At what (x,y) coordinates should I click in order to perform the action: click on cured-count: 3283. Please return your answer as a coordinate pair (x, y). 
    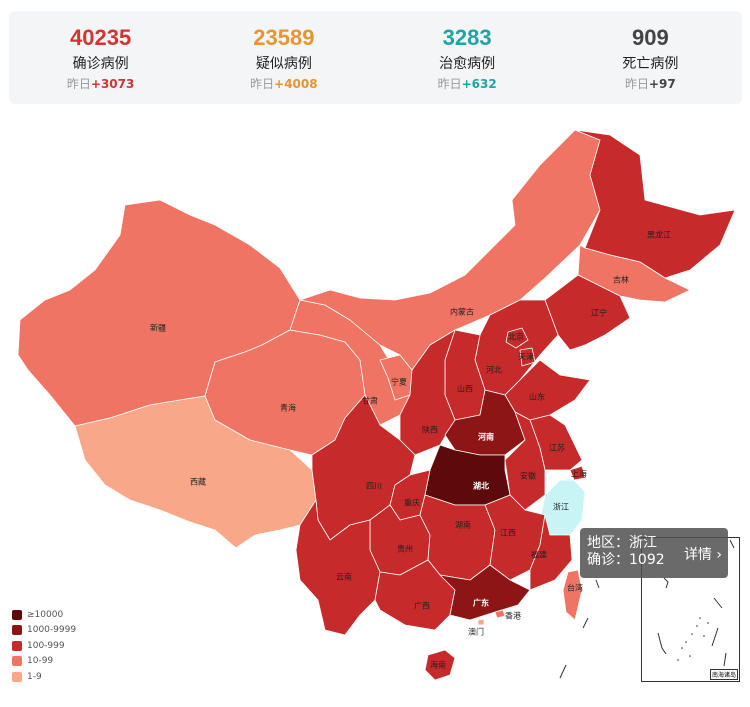
    Looking at the image, I should click on (467, 37).